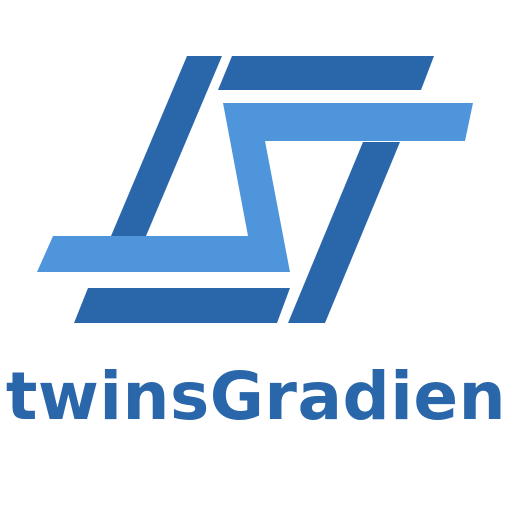 The width and height of the screenshot is (512, 512). I want to click on logo-bottom-bar, so click(182, 305).